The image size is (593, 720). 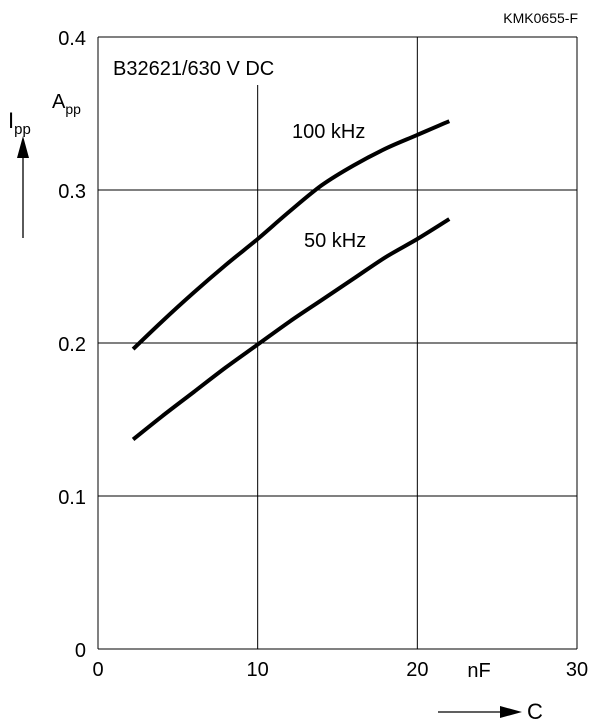 What do you see at coordinates (577, 670) in the screenshot?
I see `x-tick-label: 30` at bounding box center [577, 670].